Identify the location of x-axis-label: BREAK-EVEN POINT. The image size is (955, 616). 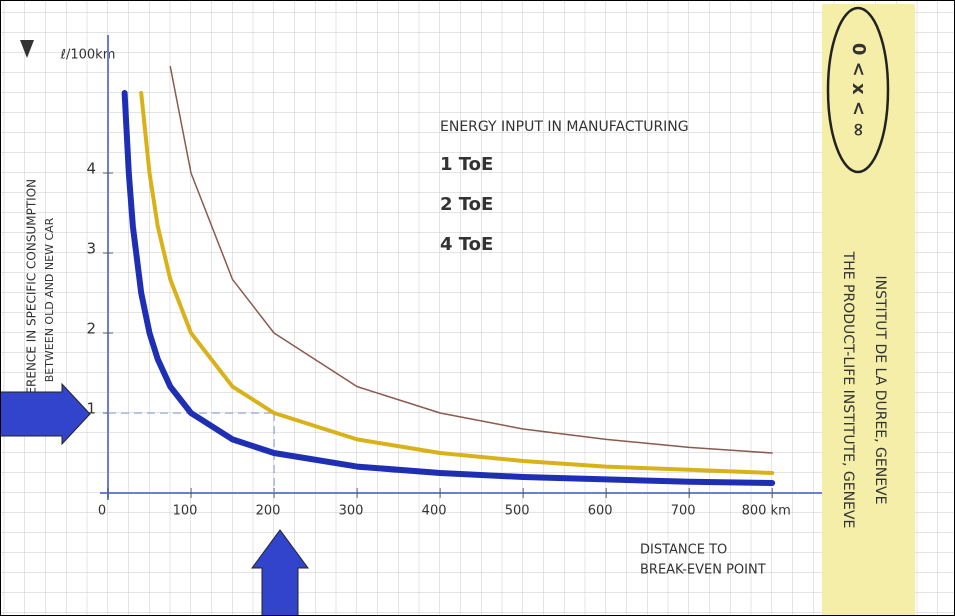
(703, 570).